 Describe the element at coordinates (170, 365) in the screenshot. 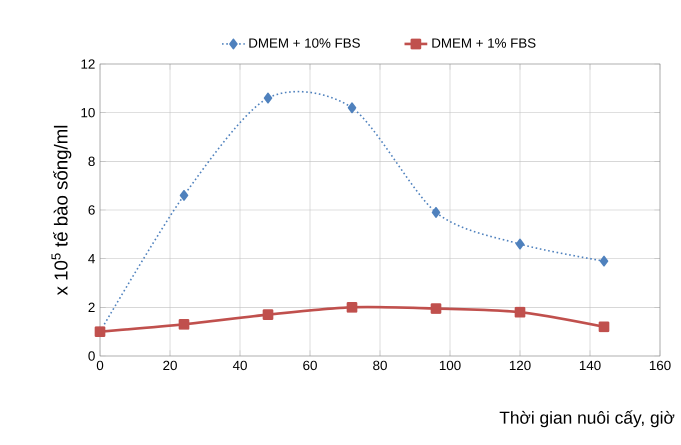

I see `x-tick-label: 20` at that location.